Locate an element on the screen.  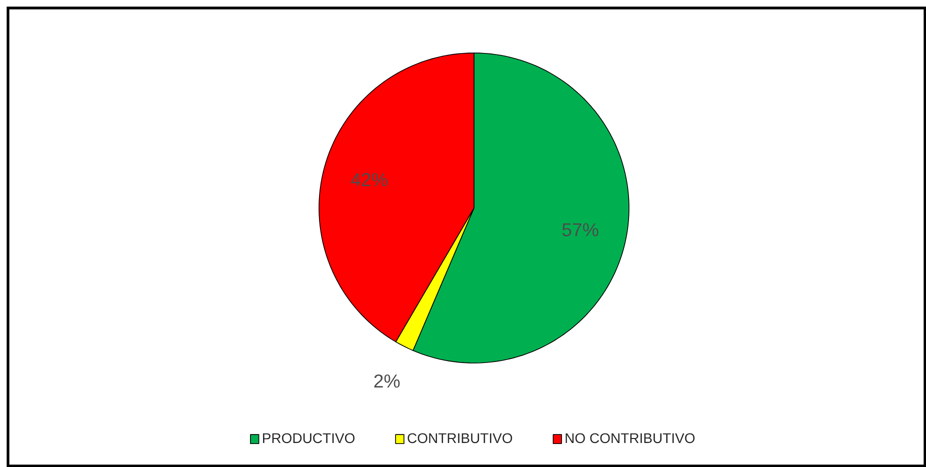
legend-label: NO CONTRIBUTIVO is located at coordinates (630, 438).